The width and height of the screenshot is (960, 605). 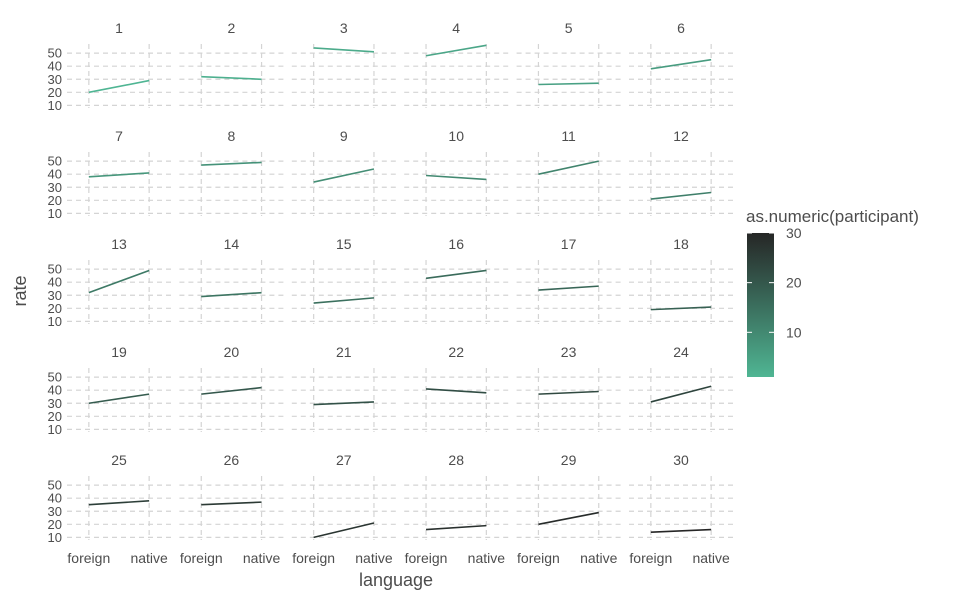 What do you see at coordinates (119, 28) in the screenshot?
I see `facet-label: 1` at bounding box center [119, 28].